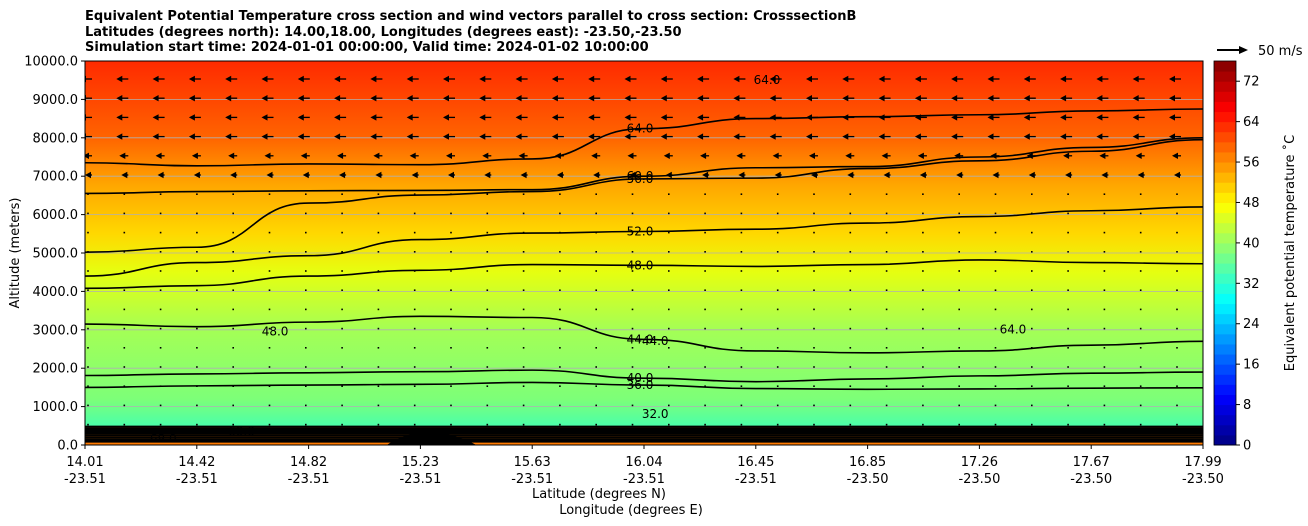  Describe the element at coordinates (56, 254) in the screenshot. I see `y-tick-label: 5000.0` at that location.